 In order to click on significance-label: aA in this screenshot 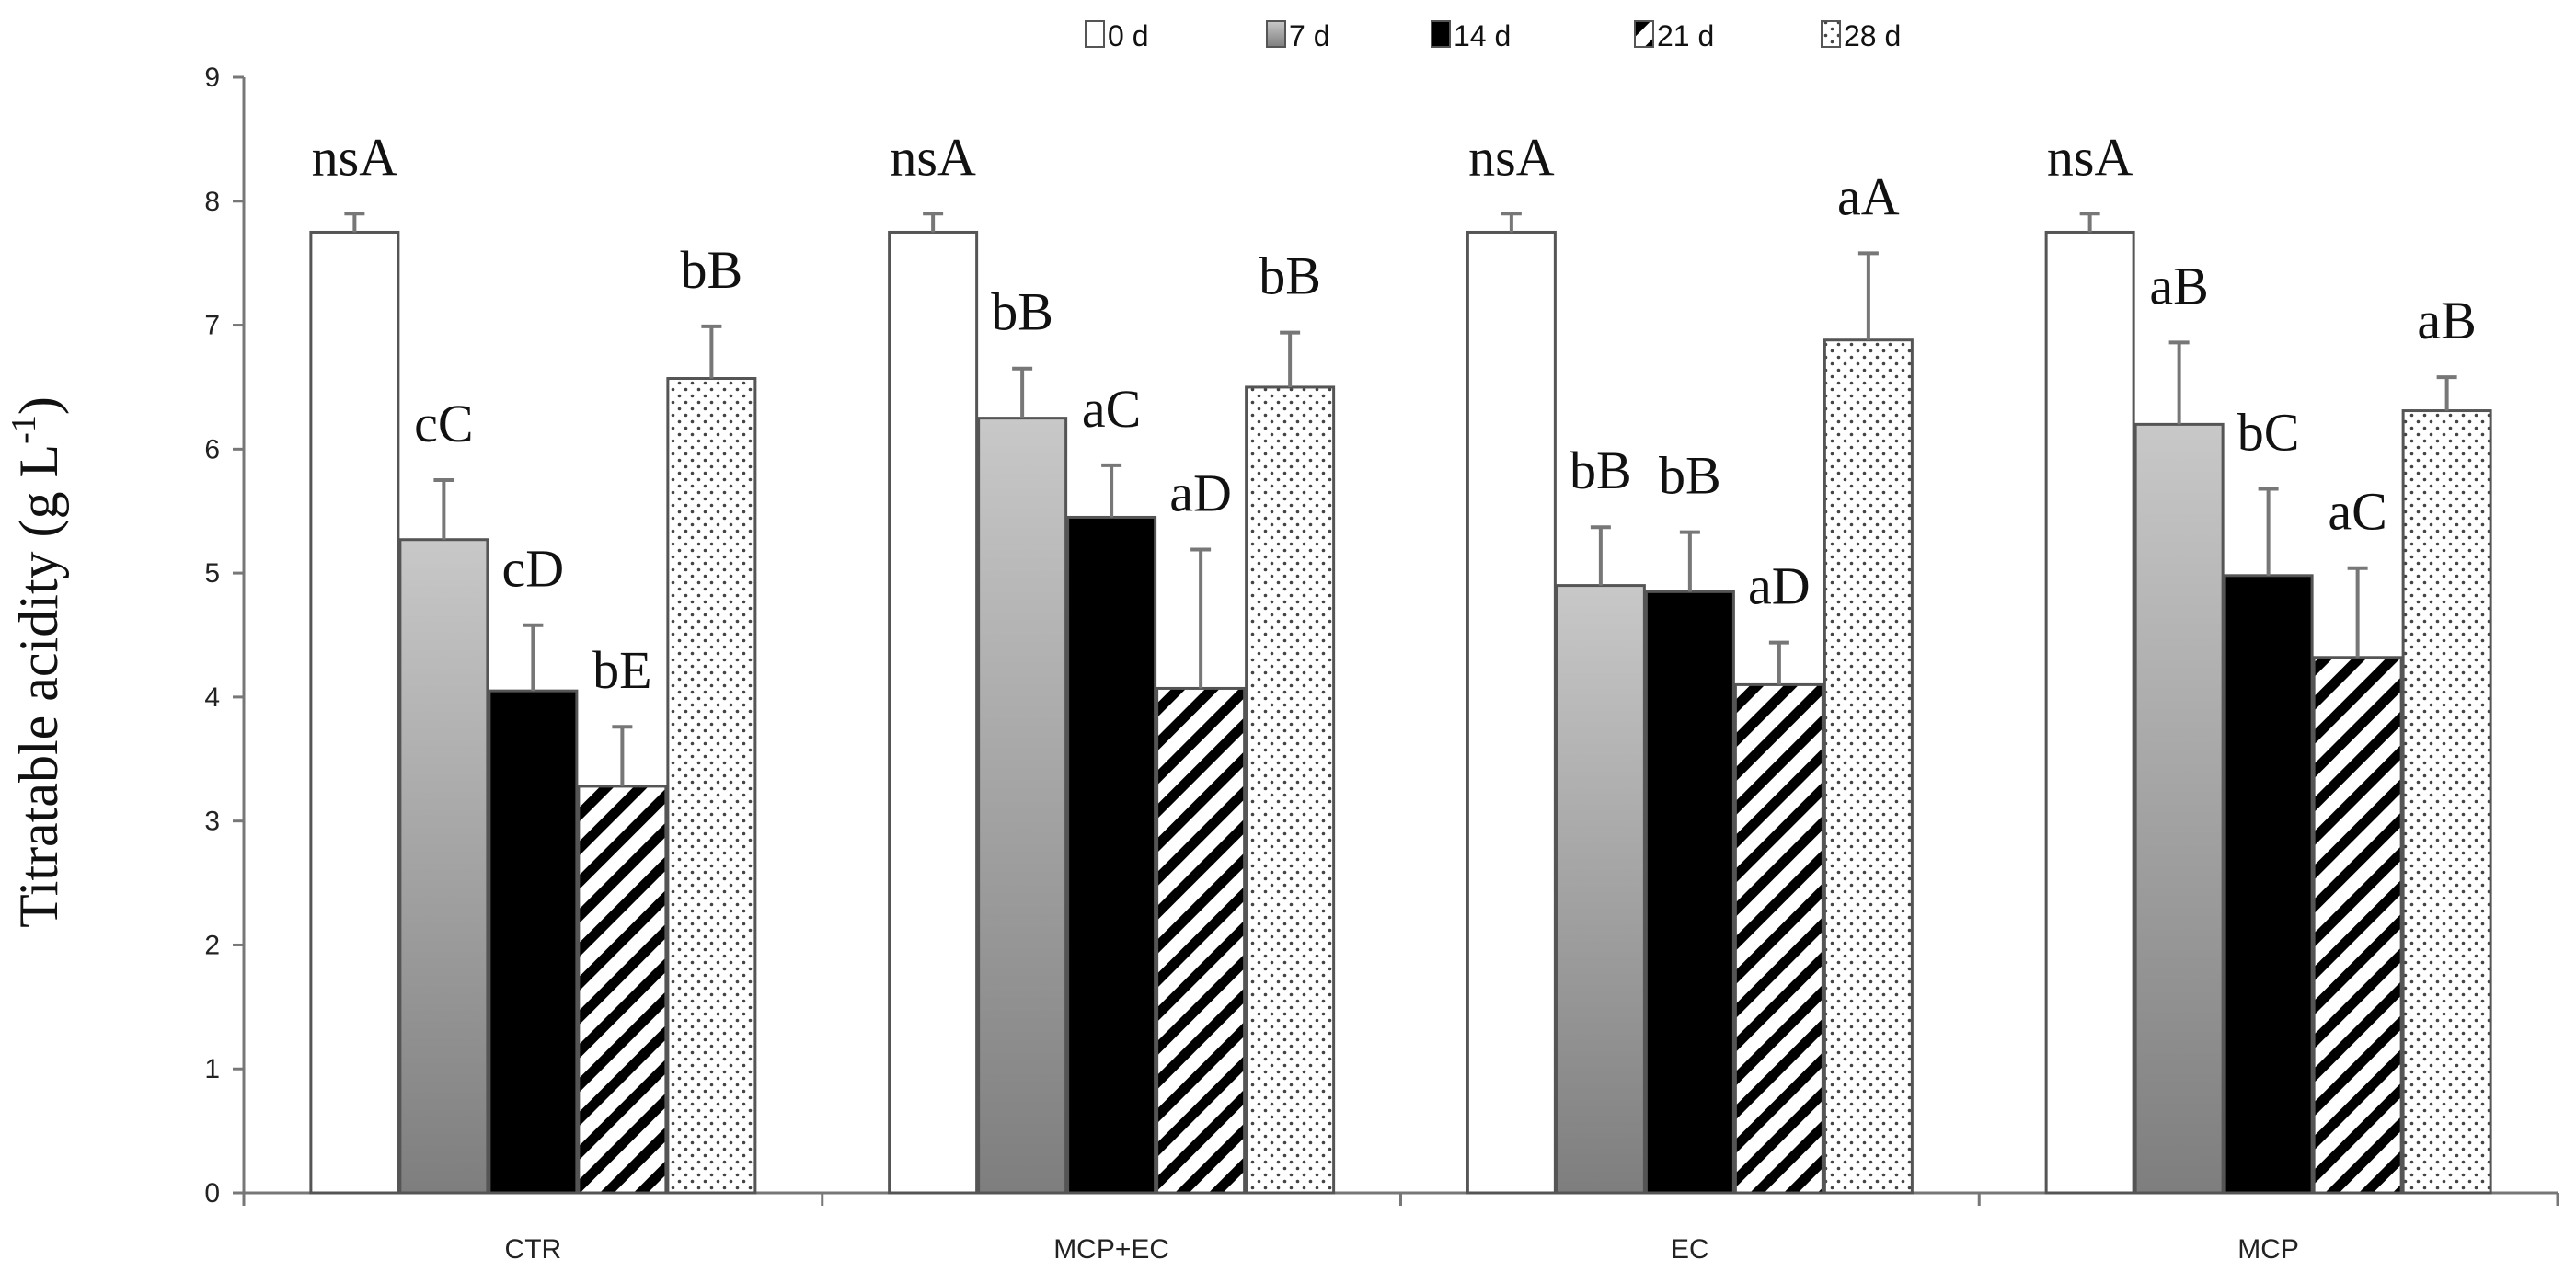, I will do `click(1868, 196)`.